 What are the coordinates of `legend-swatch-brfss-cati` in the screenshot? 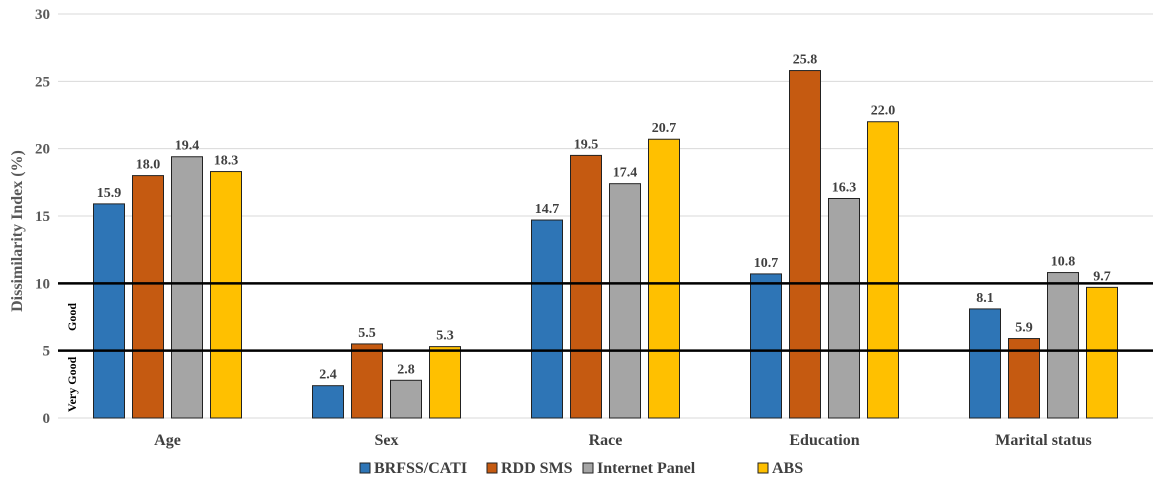 It's located at (365, 468).